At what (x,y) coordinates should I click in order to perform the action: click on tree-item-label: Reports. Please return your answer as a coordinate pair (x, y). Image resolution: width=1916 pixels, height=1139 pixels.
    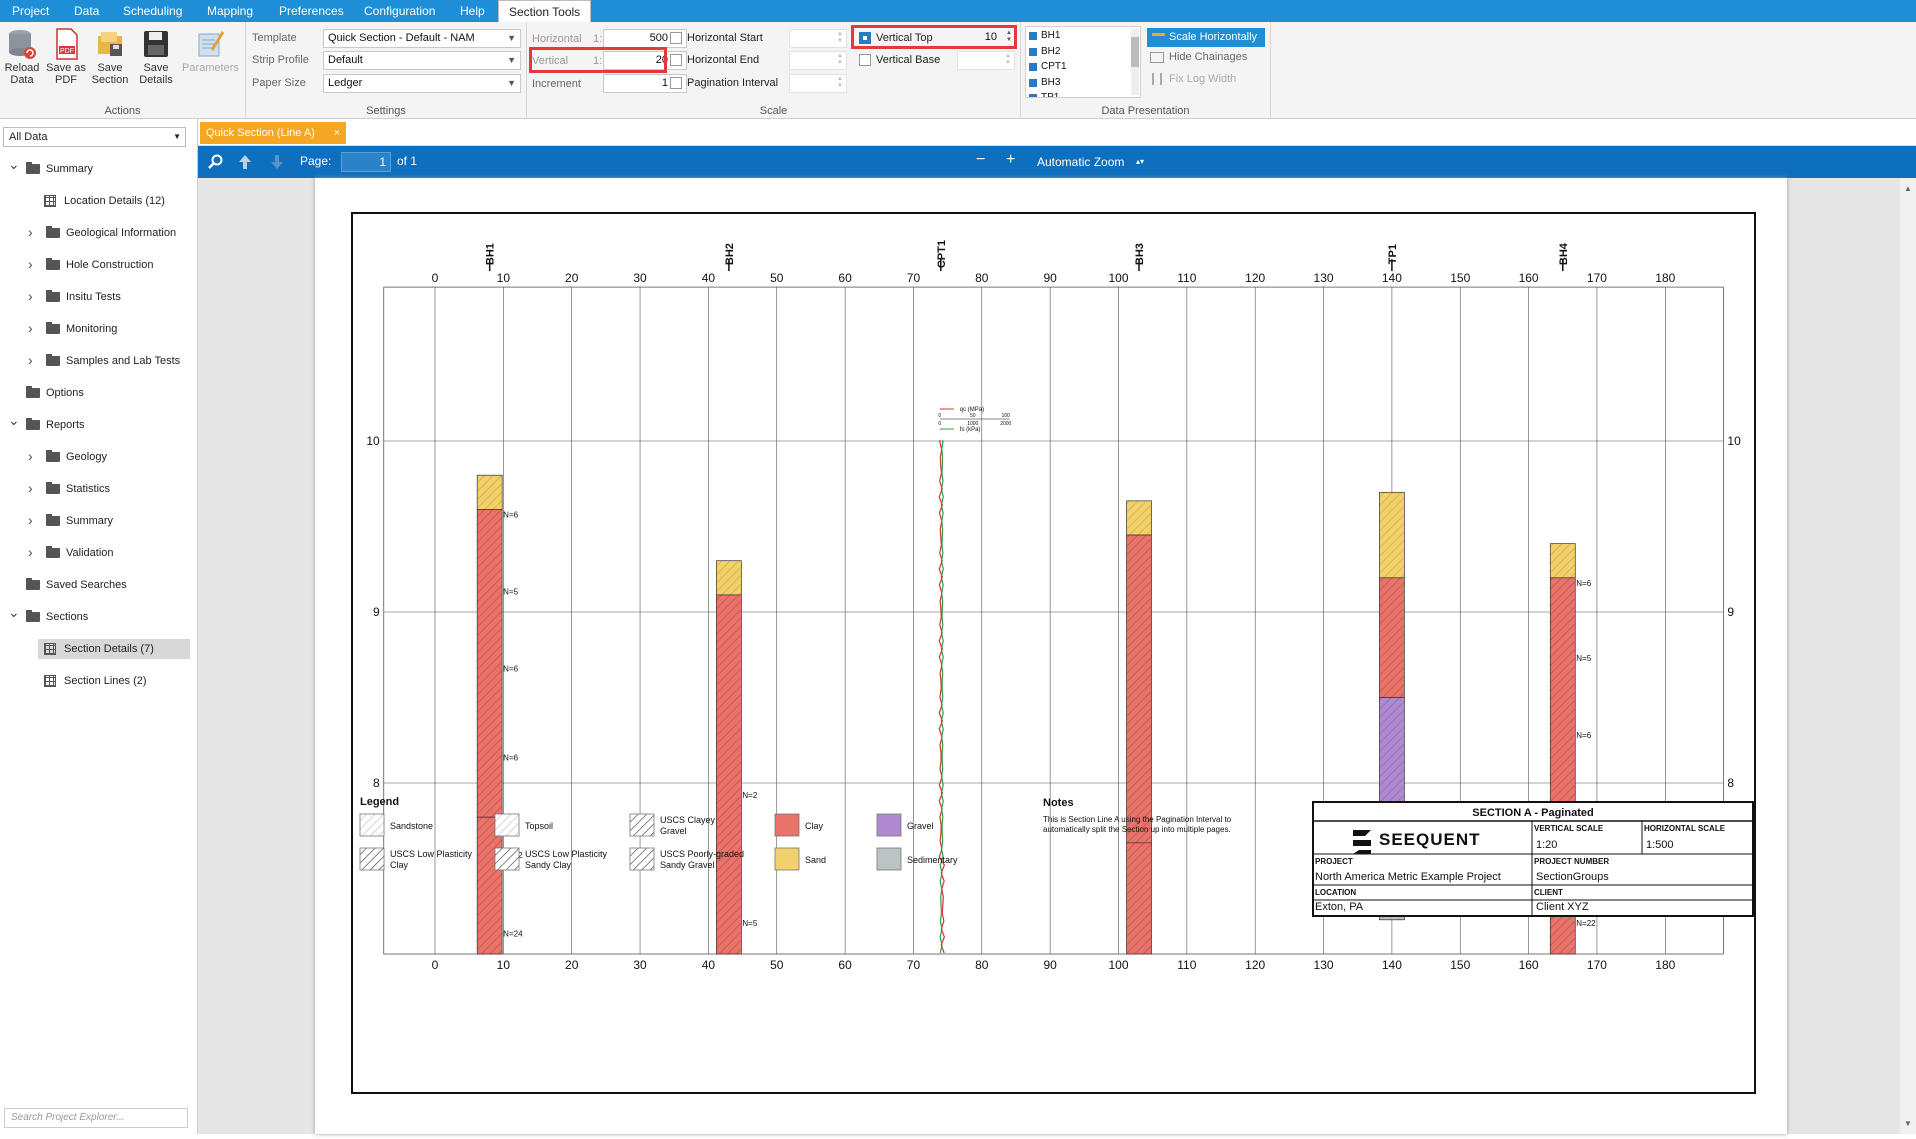
    Looking at the image, I should click on (65, 425).